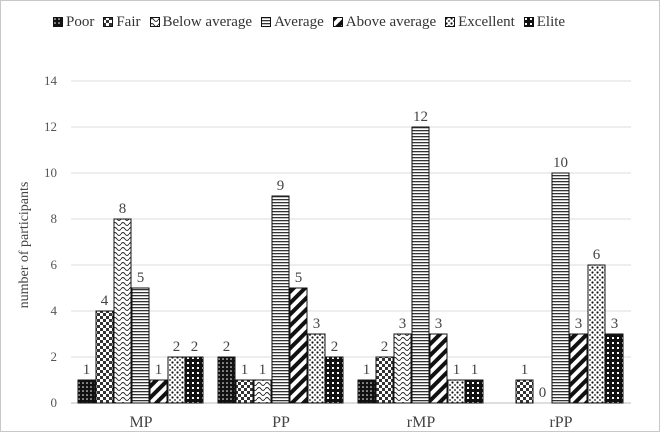  What do you see at coordinates (615, 324) in the screenshot?
I see `data-label-rpp-elite: 3` at bounding box center [615, 324].